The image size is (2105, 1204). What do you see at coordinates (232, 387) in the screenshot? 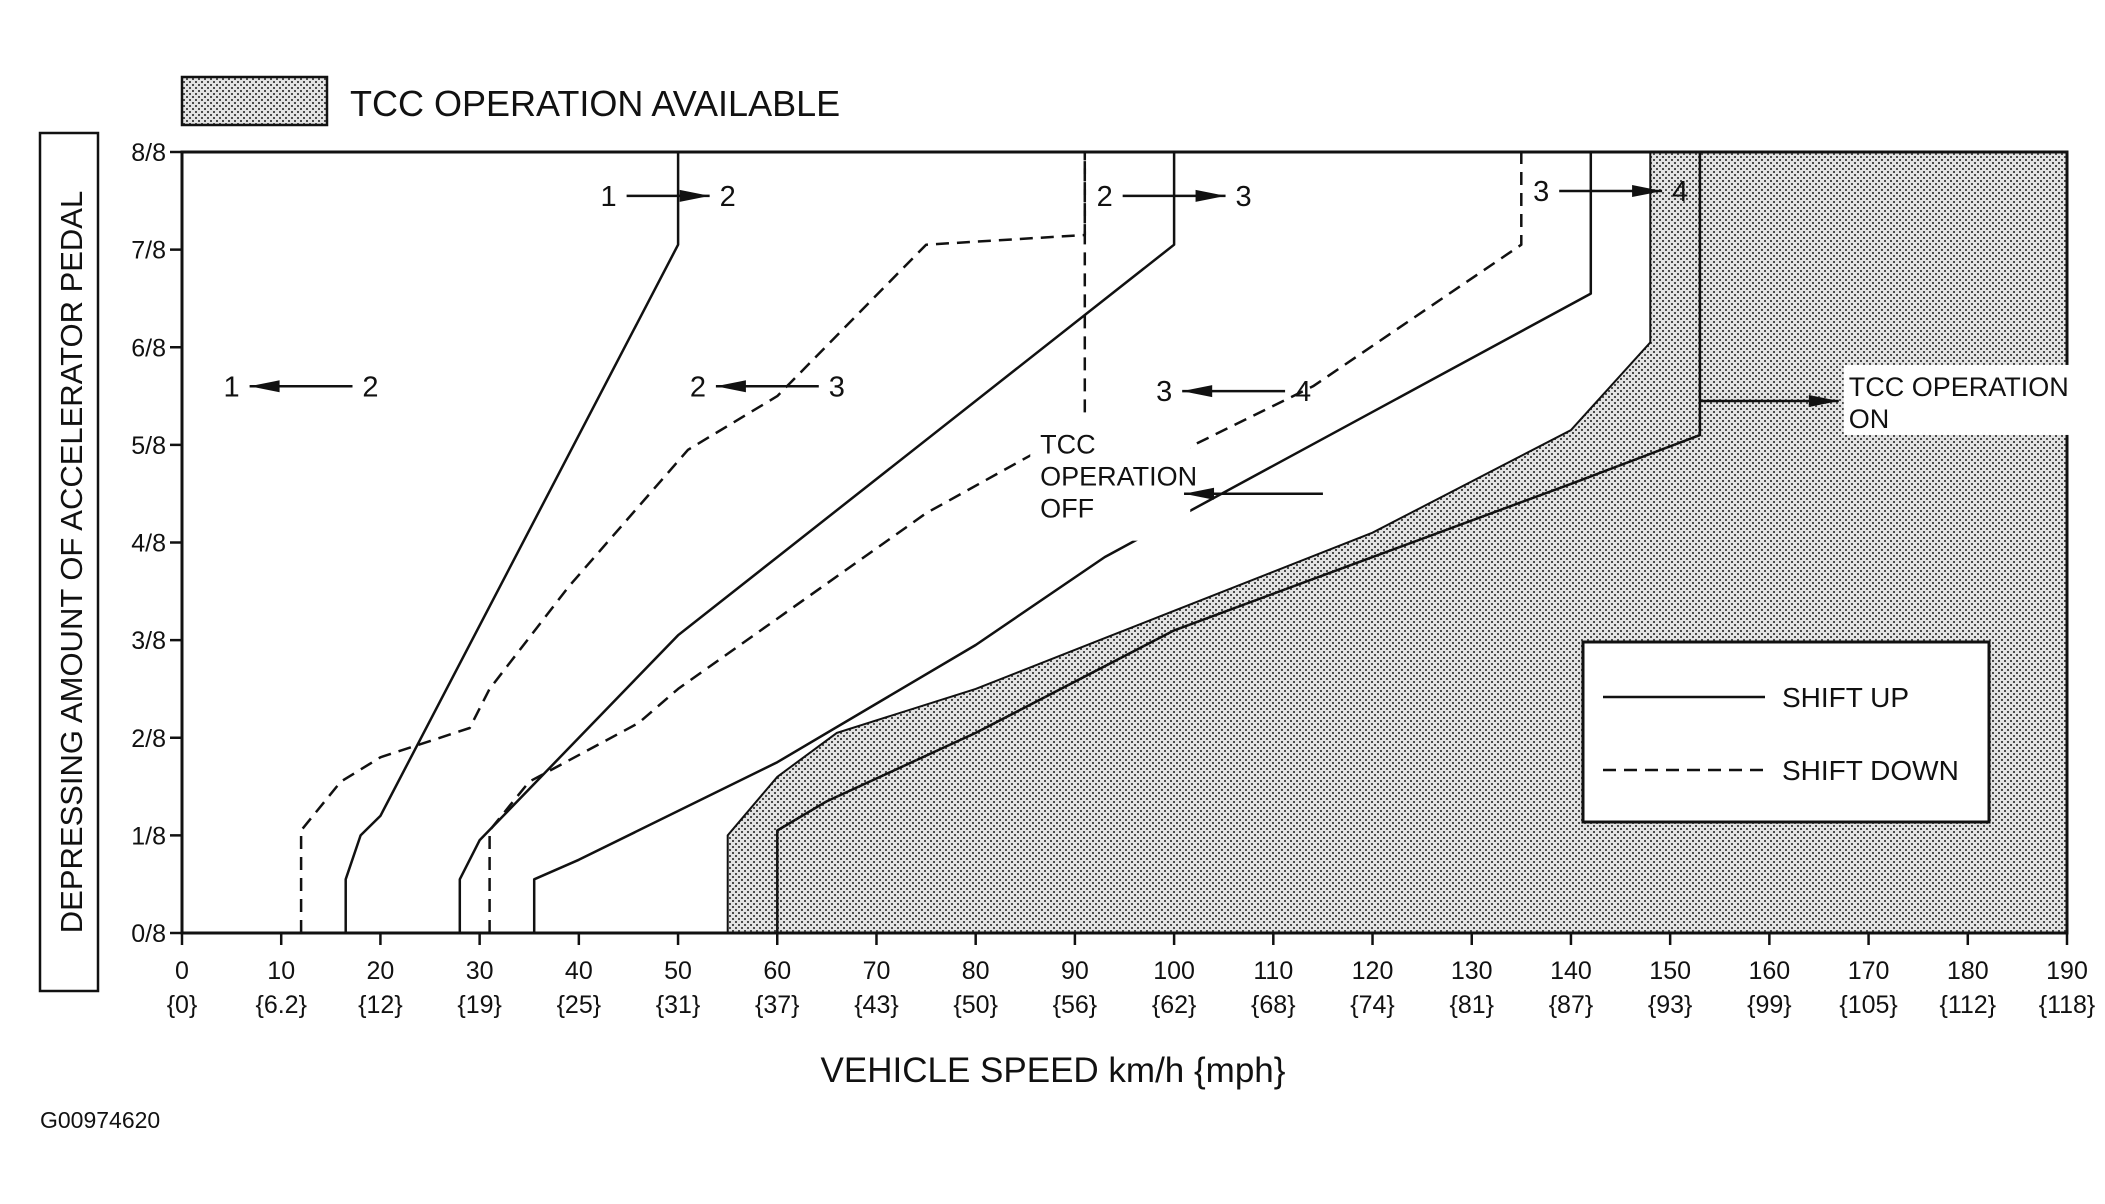
I see `gear-to: 1` at bounding box center [232, 387].